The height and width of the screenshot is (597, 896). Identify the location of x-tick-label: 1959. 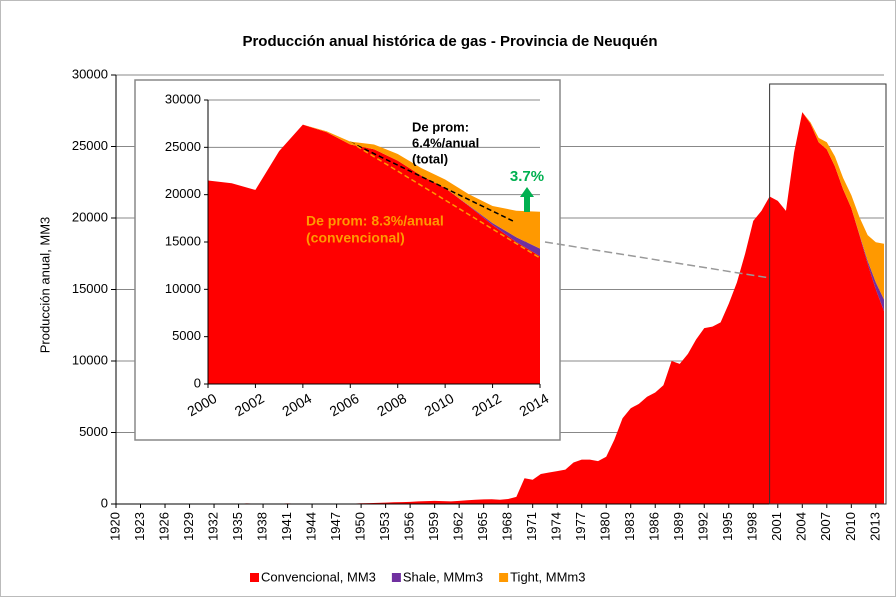
(433, 526).